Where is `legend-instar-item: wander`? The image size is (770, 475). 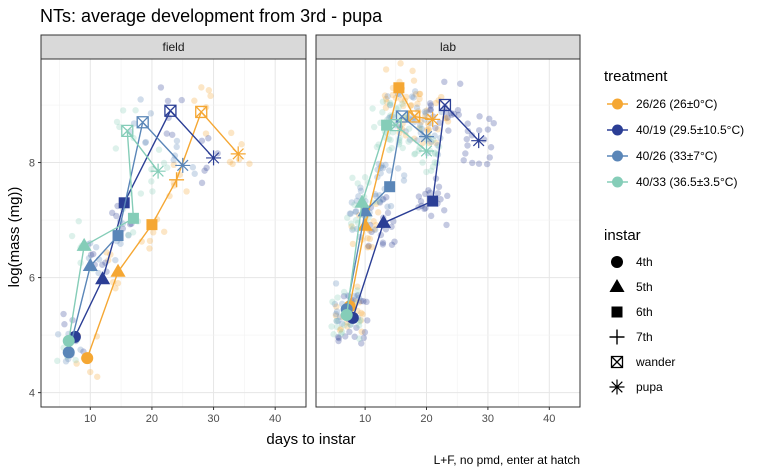
legend-instar-item: wander is located at coordinates (642, 362).